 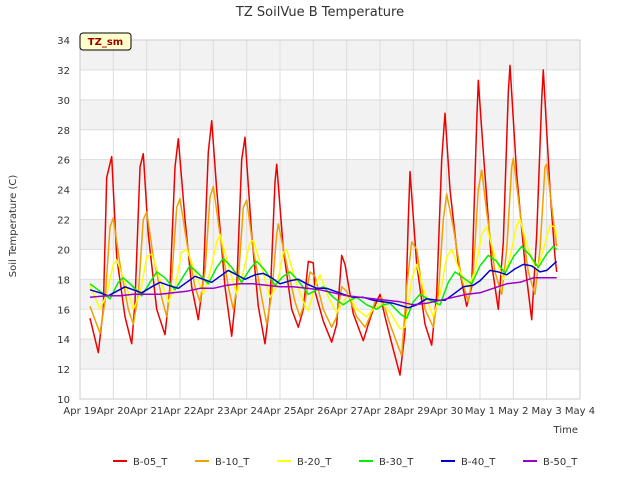 I want to click on x-tick-label: May 4, so click(x=580, y=411).